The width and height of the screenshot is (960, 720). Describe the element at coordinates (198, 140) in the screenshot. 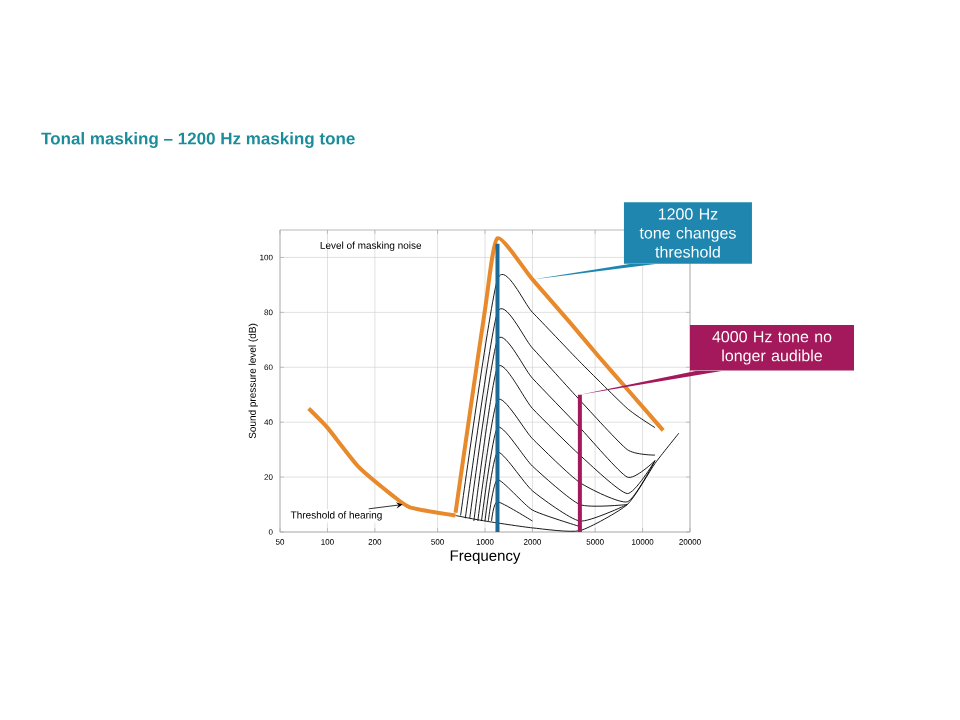

I see `chart-title: Tonal masking – 1200 Hz masking tone` at that location.